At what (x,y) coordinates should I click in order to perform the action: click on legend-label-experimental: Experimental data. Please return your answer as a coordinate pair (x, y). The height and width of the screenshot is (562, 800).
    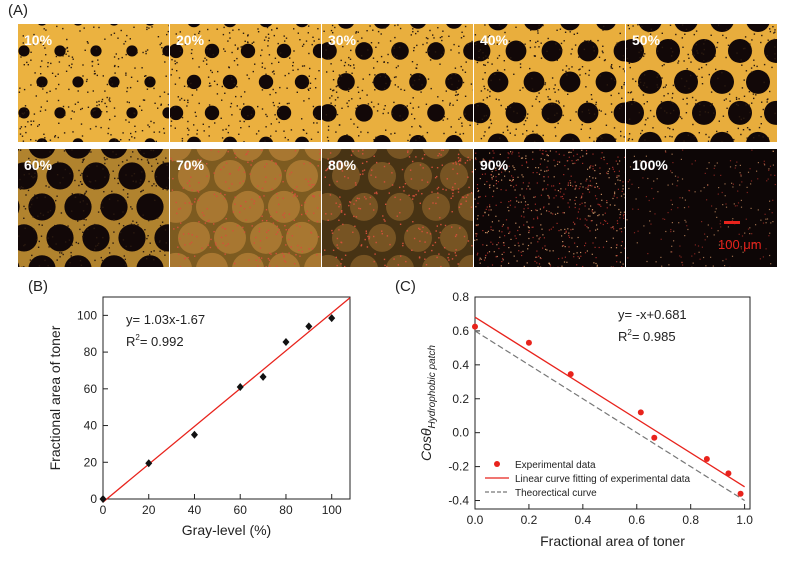
    Looking at the image, I should click on (555, 465).